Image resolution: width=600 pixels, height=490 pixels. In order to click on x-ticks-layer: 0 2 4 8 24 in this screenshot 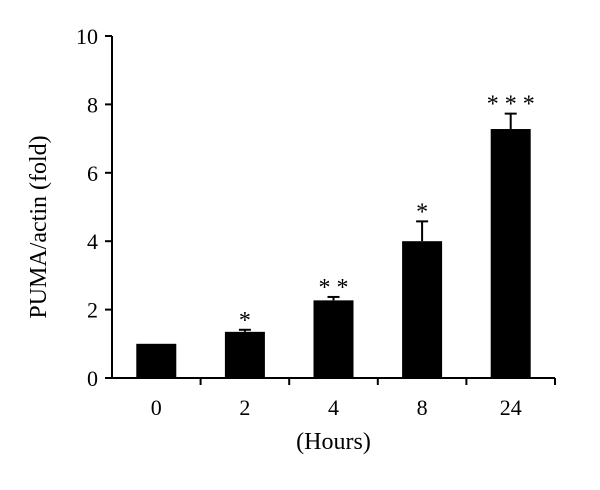, I will do `click(353, 399)`.